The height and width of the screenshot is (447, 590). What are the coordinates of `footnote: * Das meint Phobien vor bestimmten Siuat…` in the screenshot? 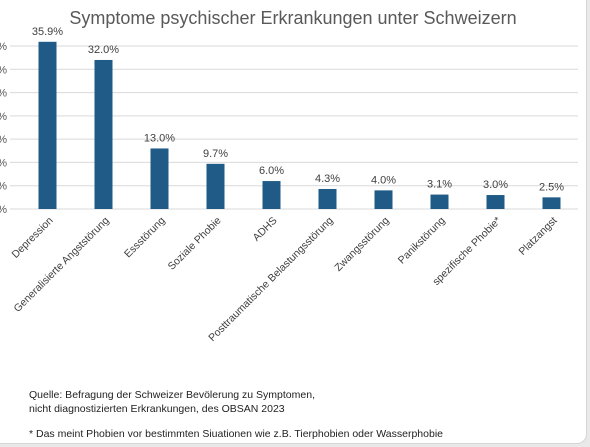 It's located at (236, 434).